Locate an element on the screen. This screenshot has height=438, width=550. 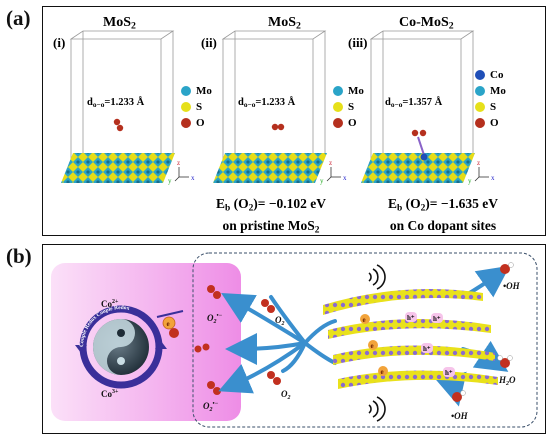
co-mos2-layers is located at coordinates (410, 339).